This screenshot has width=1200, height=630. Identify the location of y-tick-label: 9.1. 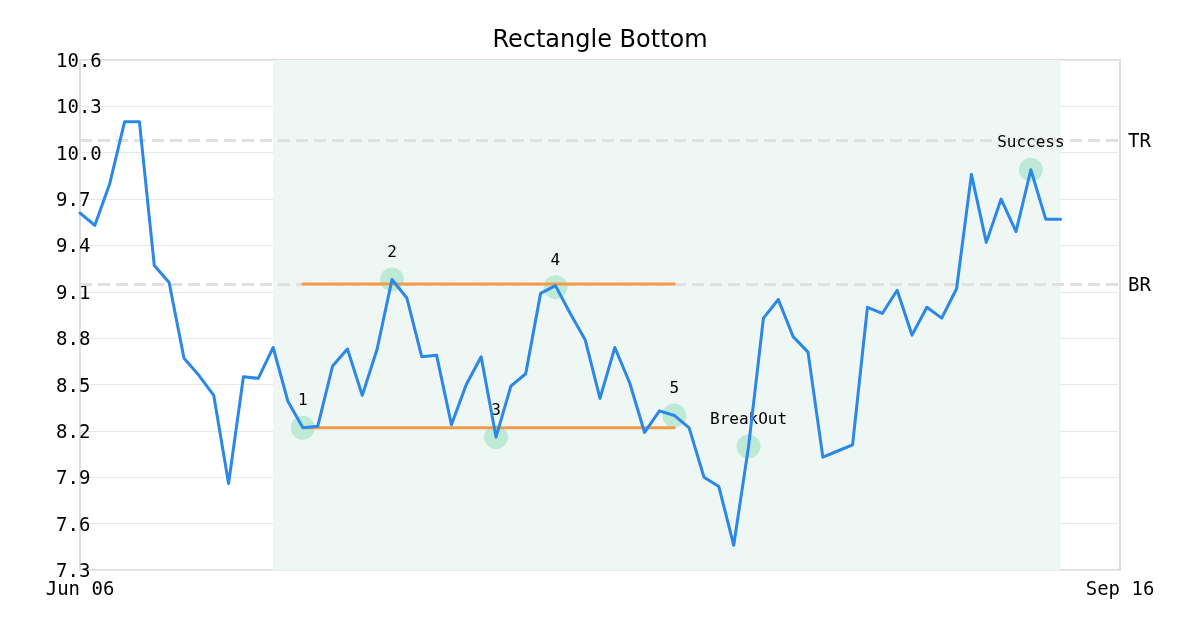
(73, 291).